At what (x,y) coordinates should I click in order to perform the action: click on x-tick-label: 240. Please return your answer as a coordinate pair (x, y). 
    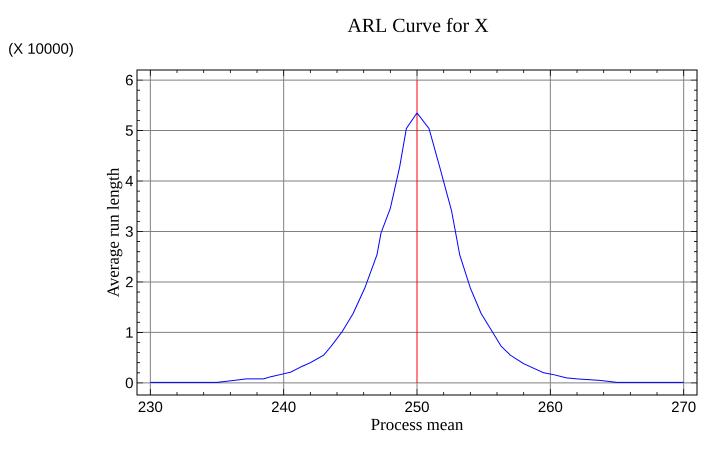
    Looking at the image, I should click on (284, 407).